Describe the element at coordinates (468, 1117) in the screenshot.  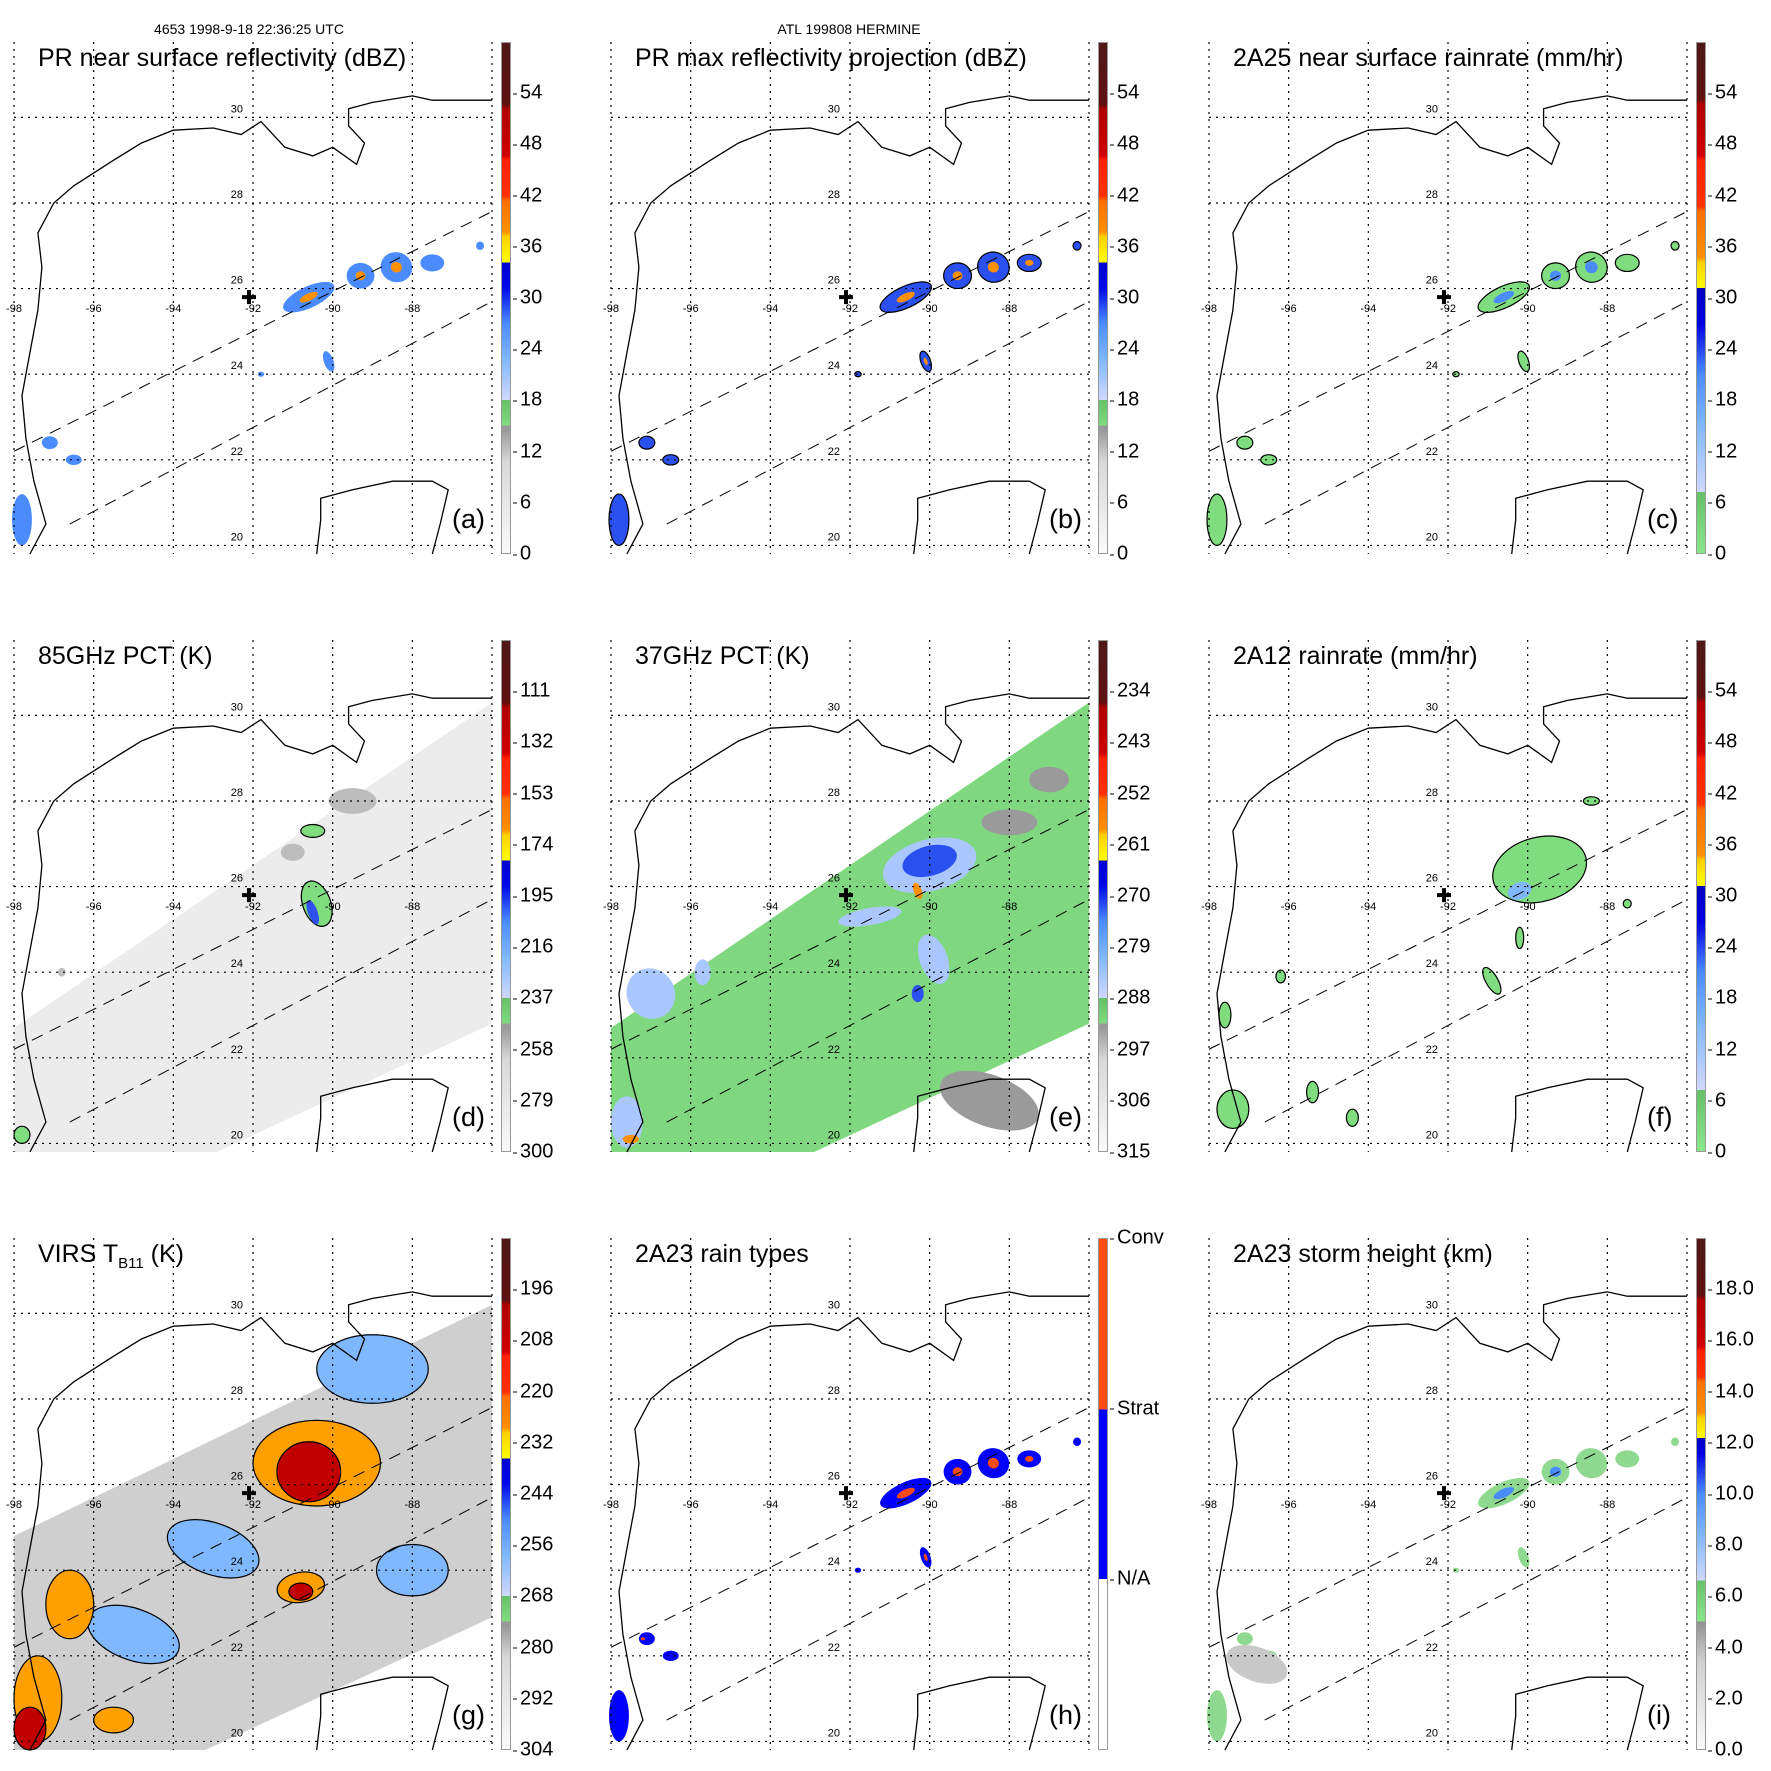
I see `panel-letter: (d)` at that location.